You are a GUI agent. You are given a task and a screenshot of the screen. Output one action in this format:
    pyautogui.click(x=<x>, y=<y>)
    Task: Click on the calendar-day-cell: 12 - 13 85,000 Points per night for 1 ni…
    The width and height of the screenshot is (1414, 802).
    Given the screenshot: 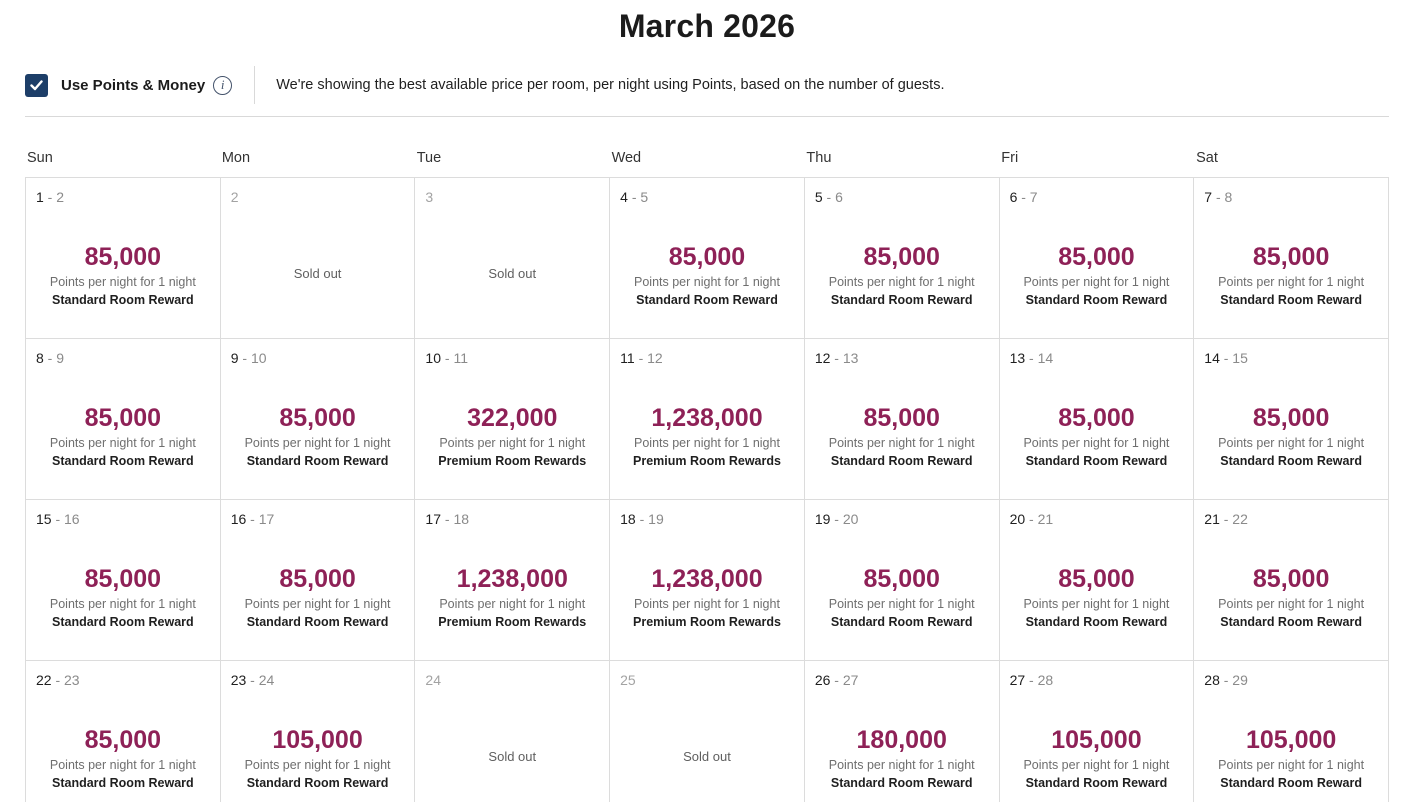 What is the action you would take?
    pyautogui.click(x=902, y=419)
    